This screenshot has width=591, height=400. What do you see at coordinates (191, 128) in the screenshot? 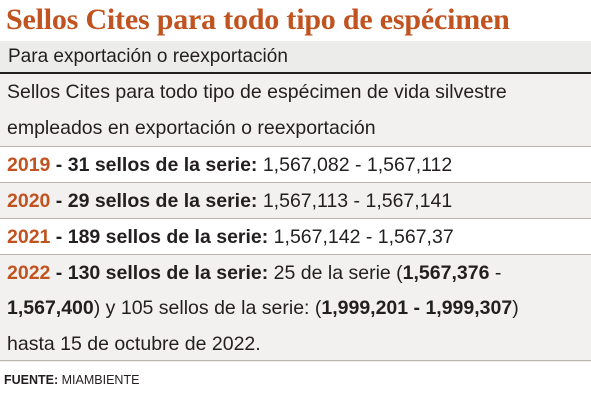
I see `intro-text-2: empleados en exportación o reexportación` at bounding box center [191, 128].